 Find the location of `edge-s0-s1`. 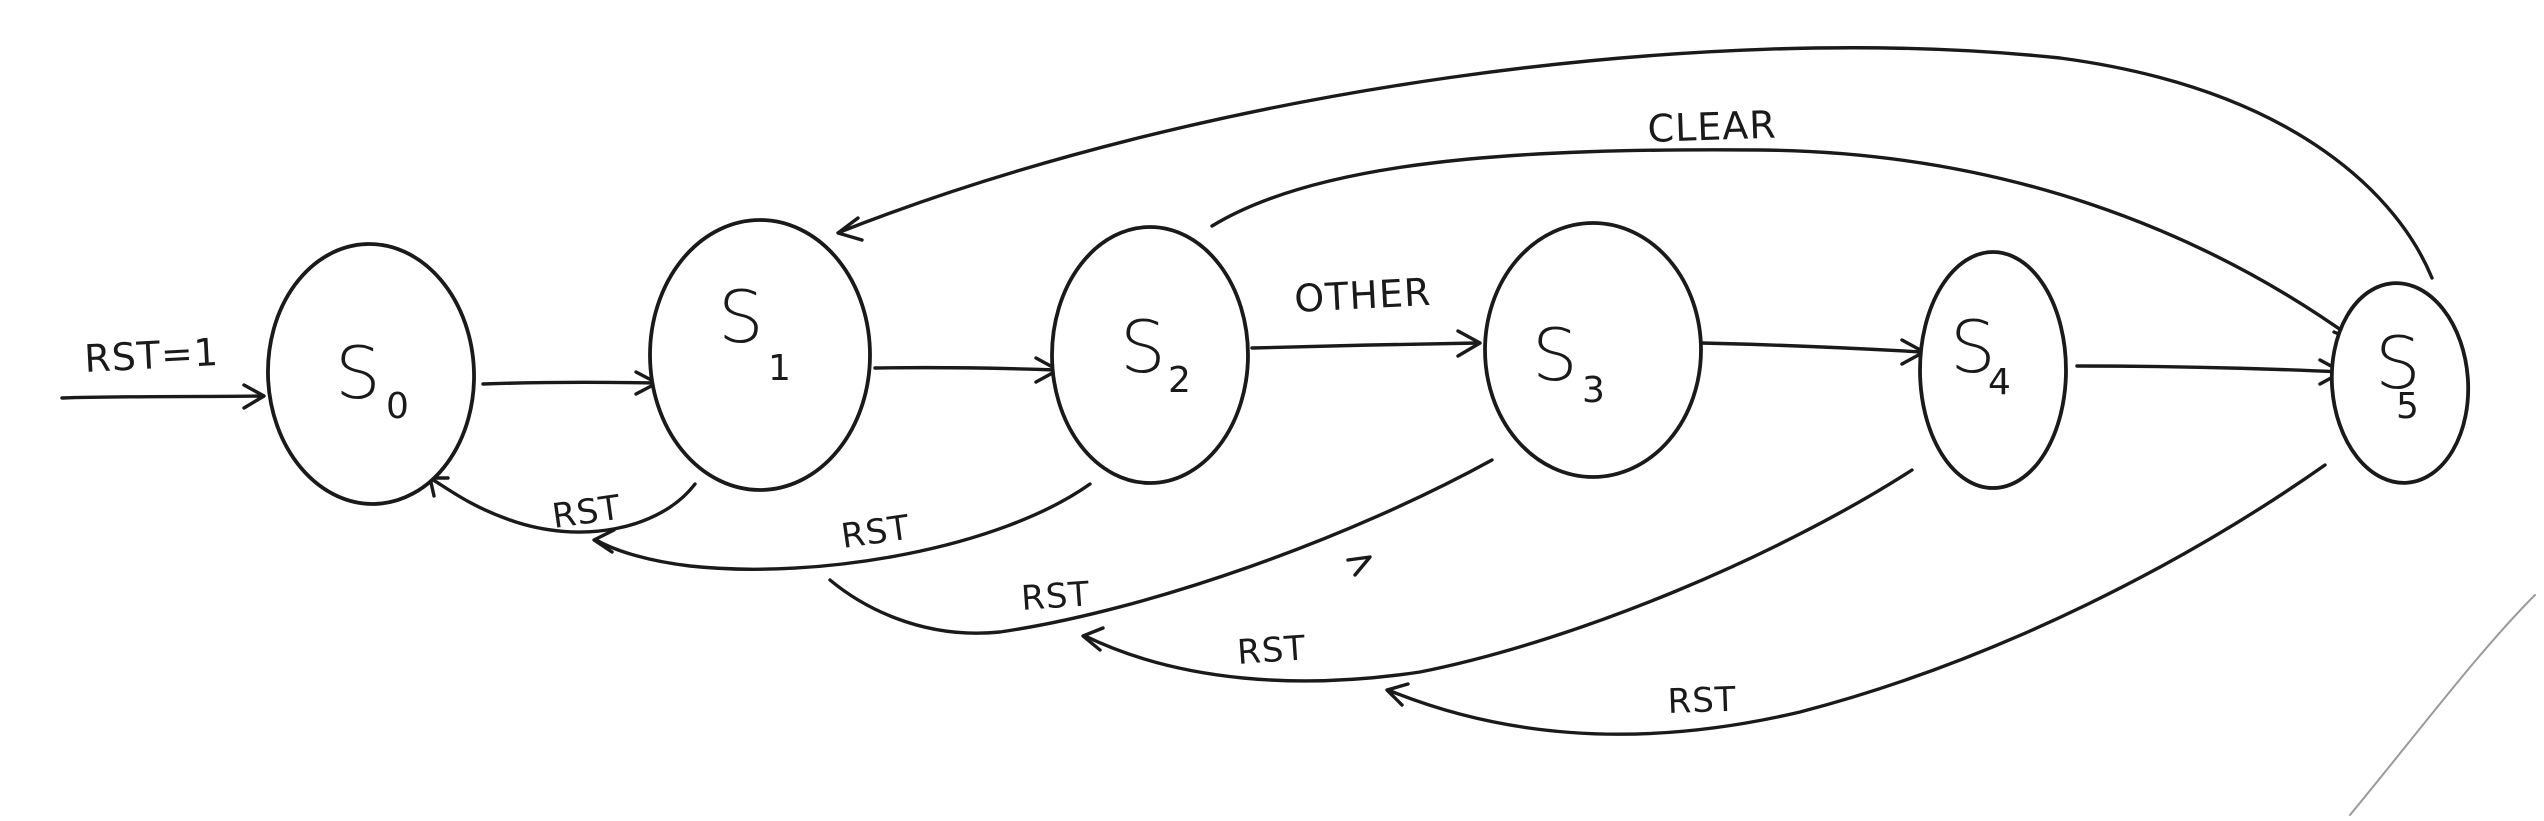

edge-s0-s1 is located at coordinates (569, 383).